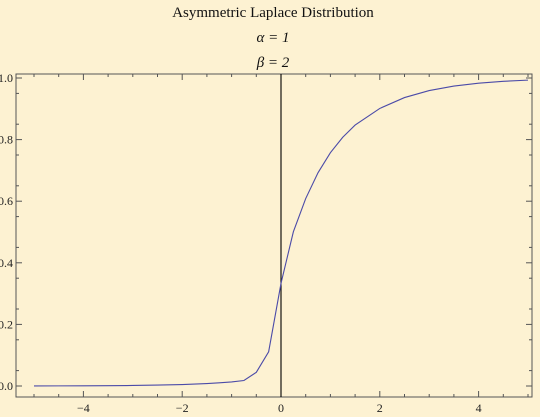 This screenshot has width=540, height=417. Describe the element at coordinates (281, 408) in the screenshot. I see `x-tick-label: 0` at that location.